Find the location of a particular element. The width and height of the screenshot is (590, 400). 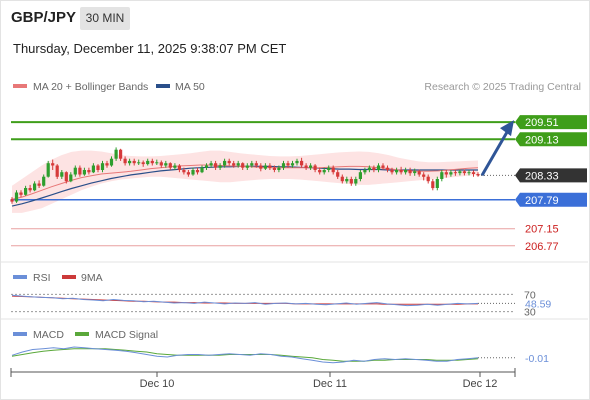

rsi-legend-swatch is located at coordinates (20, 277).